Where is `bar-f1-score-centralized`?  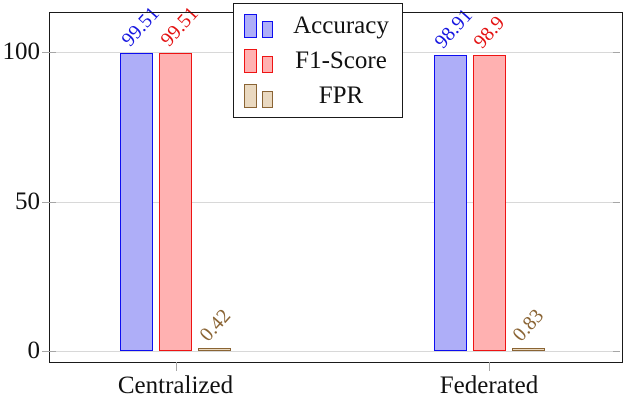 bar-f1-score-centralized is located at coordinates (175, 202).